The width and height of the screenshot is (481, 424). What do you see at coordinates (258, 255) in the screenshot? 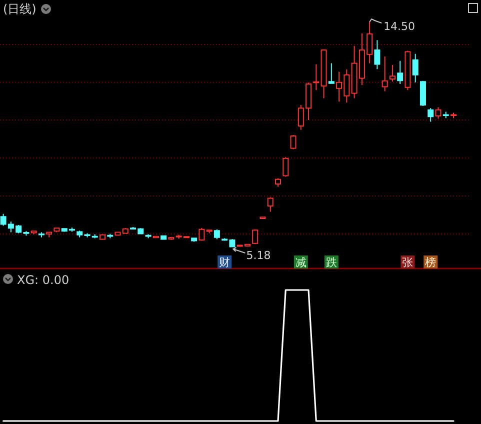
I see `text: 5.18` at bounding box center [258, 255].